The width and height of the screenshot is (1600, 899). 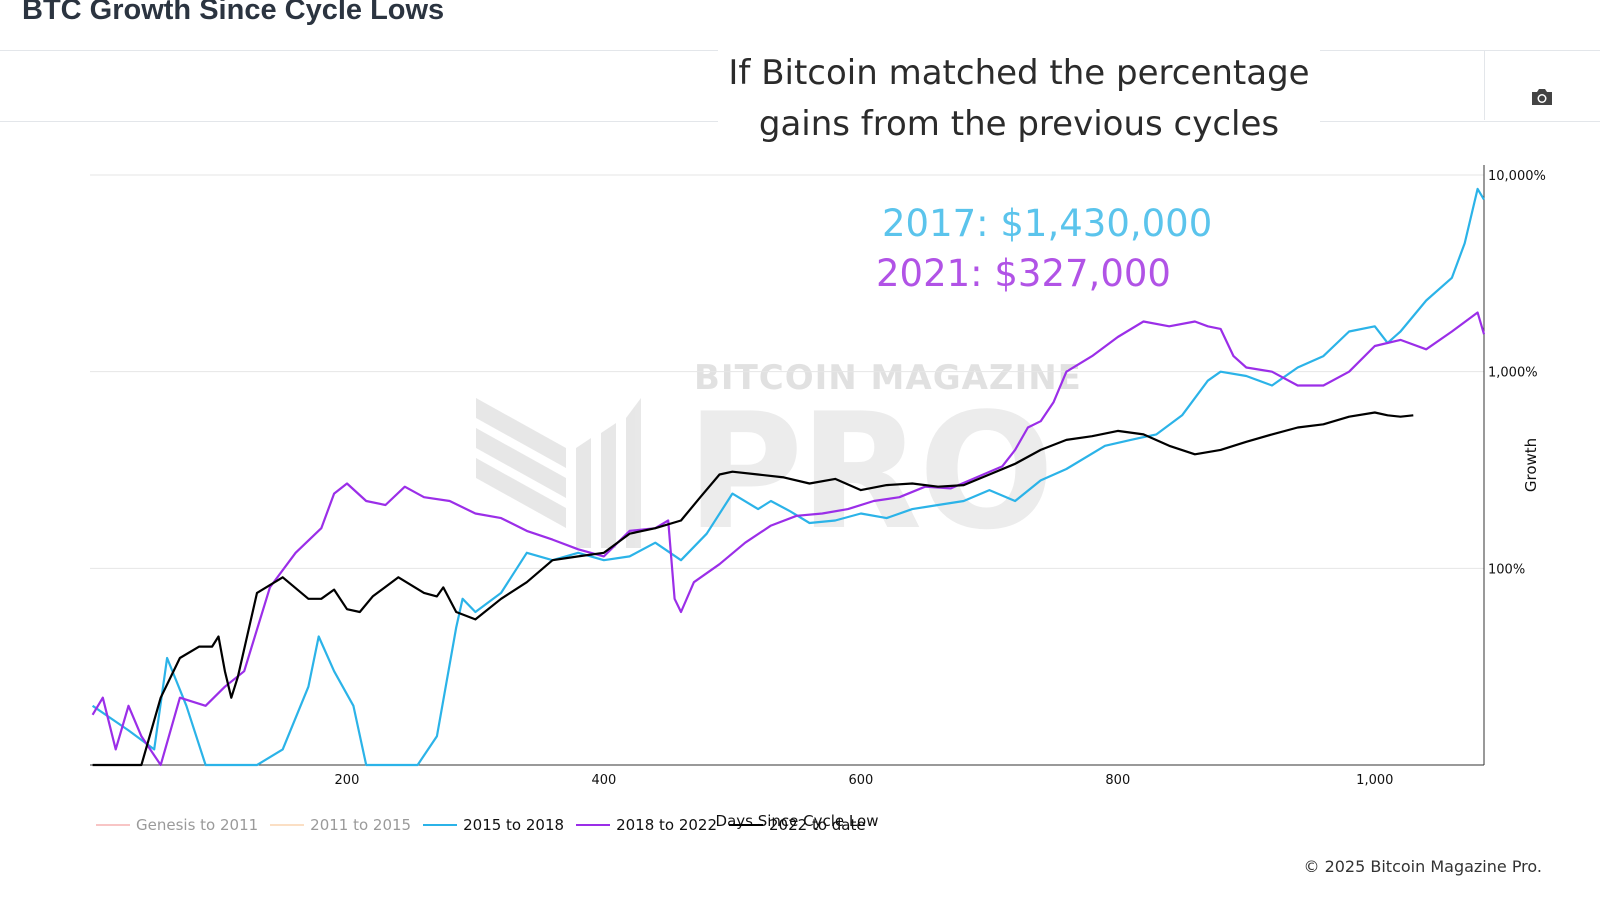 I want to click on legend-label: Genesis to 2011, so click(x=197, y=825).